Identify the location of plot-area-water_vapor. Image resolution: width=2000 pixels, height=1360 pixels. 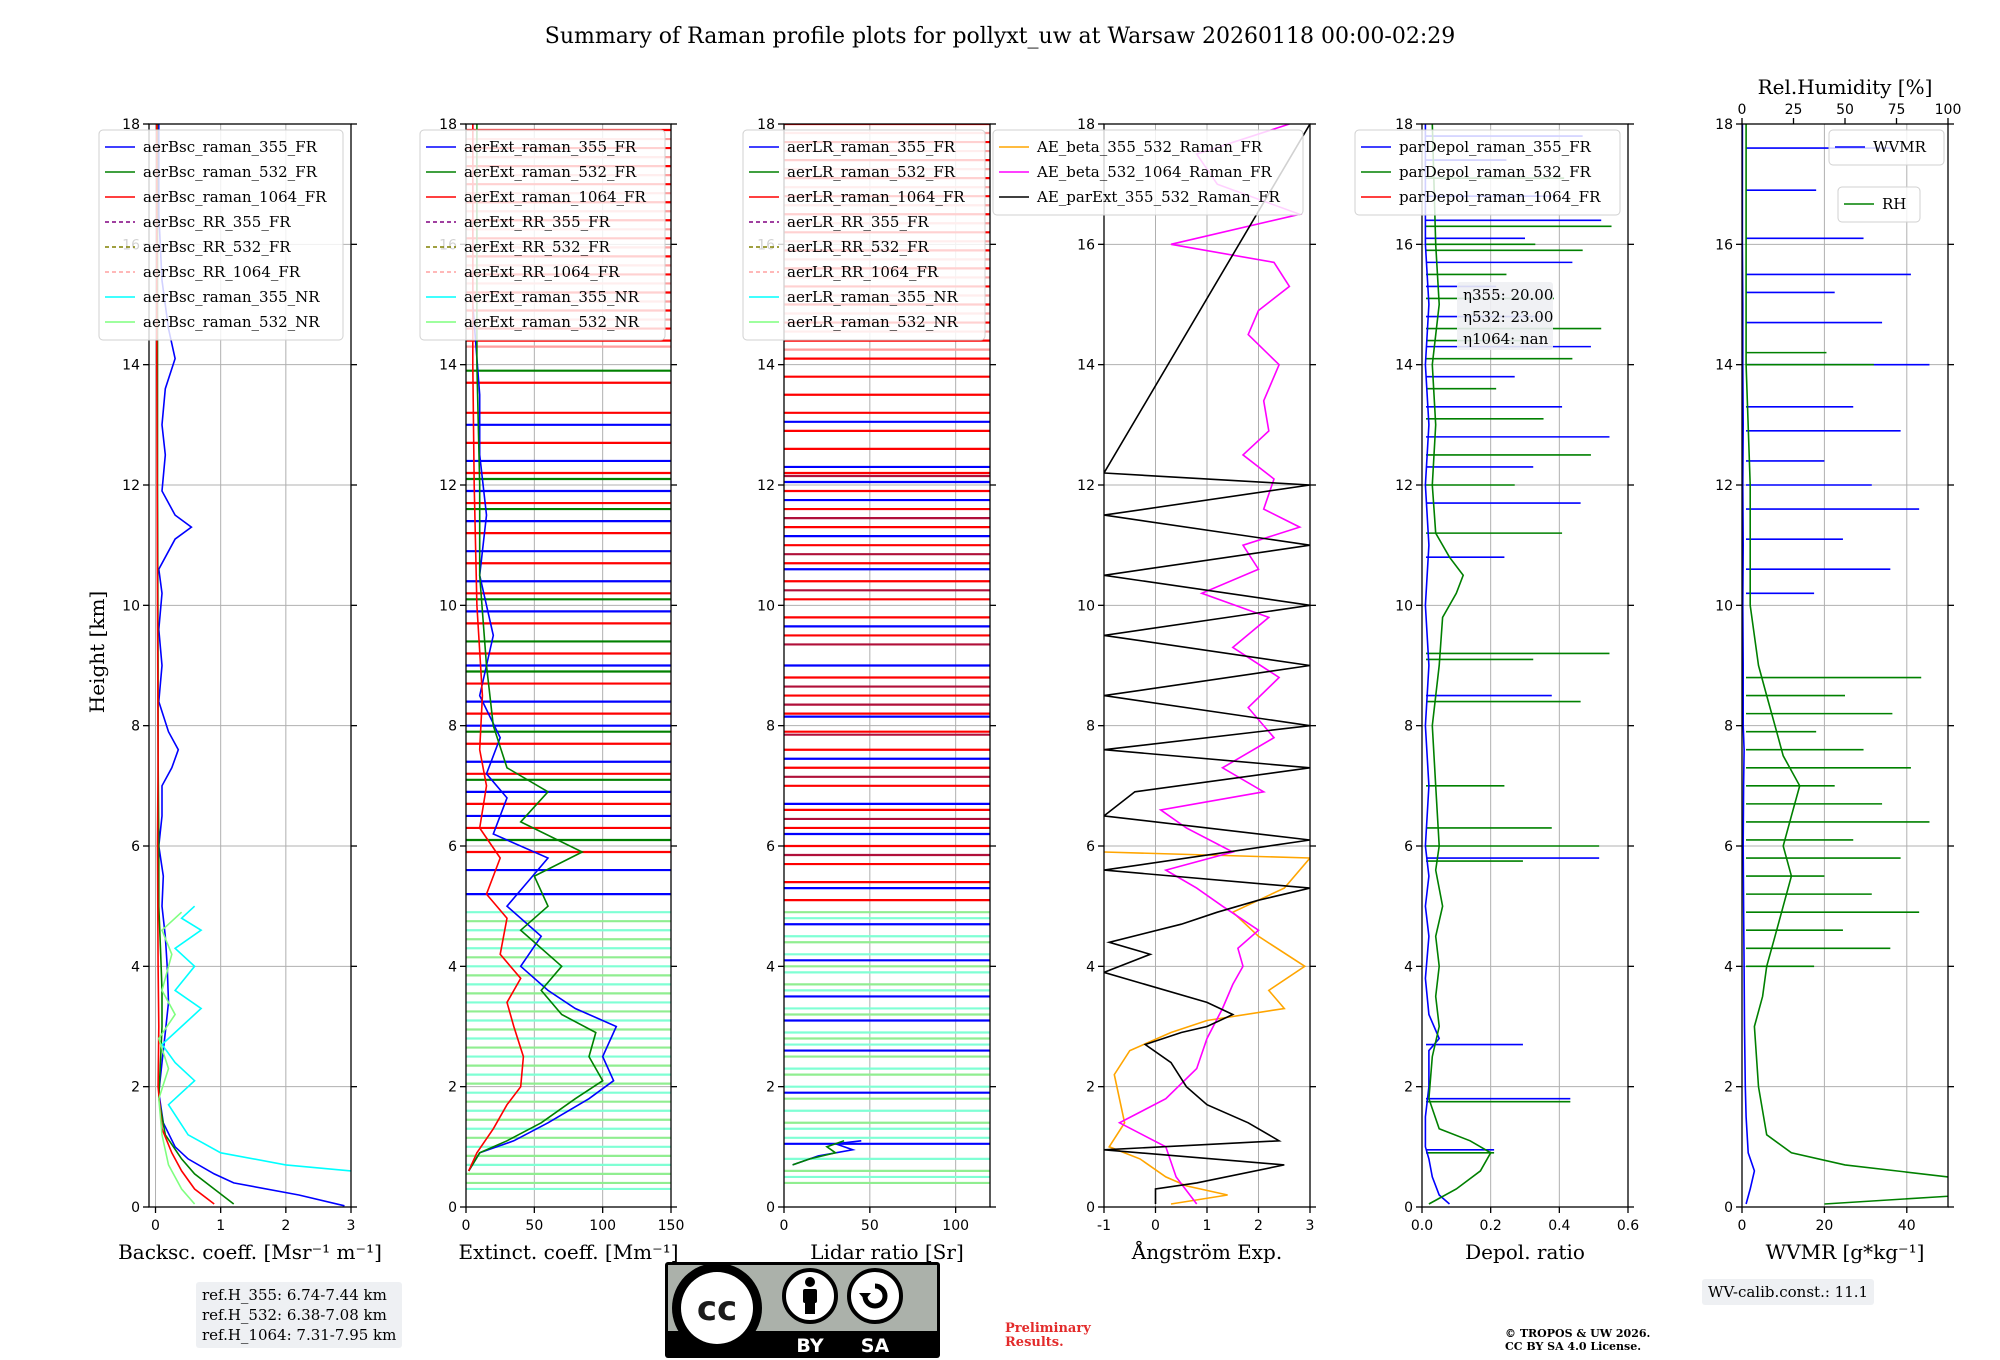
(1845, 664).